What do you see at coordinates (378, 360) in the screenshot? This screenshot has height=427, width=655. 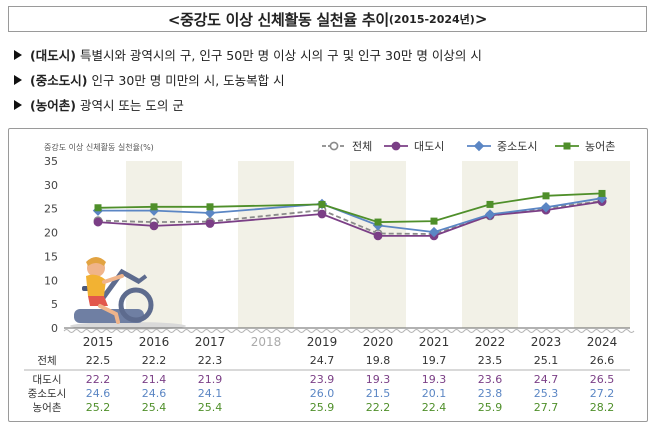 I see `table-cell: 19.8` at bounding box center [378, 360].